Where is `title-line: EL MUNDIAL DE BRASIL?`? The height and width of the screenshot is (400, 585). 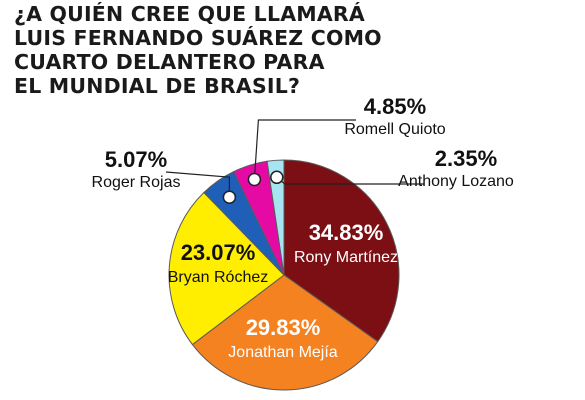
title-line: EL MUNDIAL DE BRASIL? is located at coordinates (157, 86).